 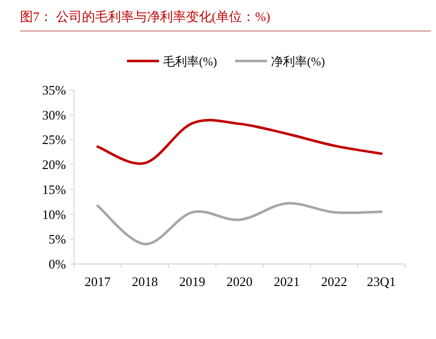 I want to click on title: 图7： 公司的毛利率与净利率变化(单位：%), so click(x=145, y=16).